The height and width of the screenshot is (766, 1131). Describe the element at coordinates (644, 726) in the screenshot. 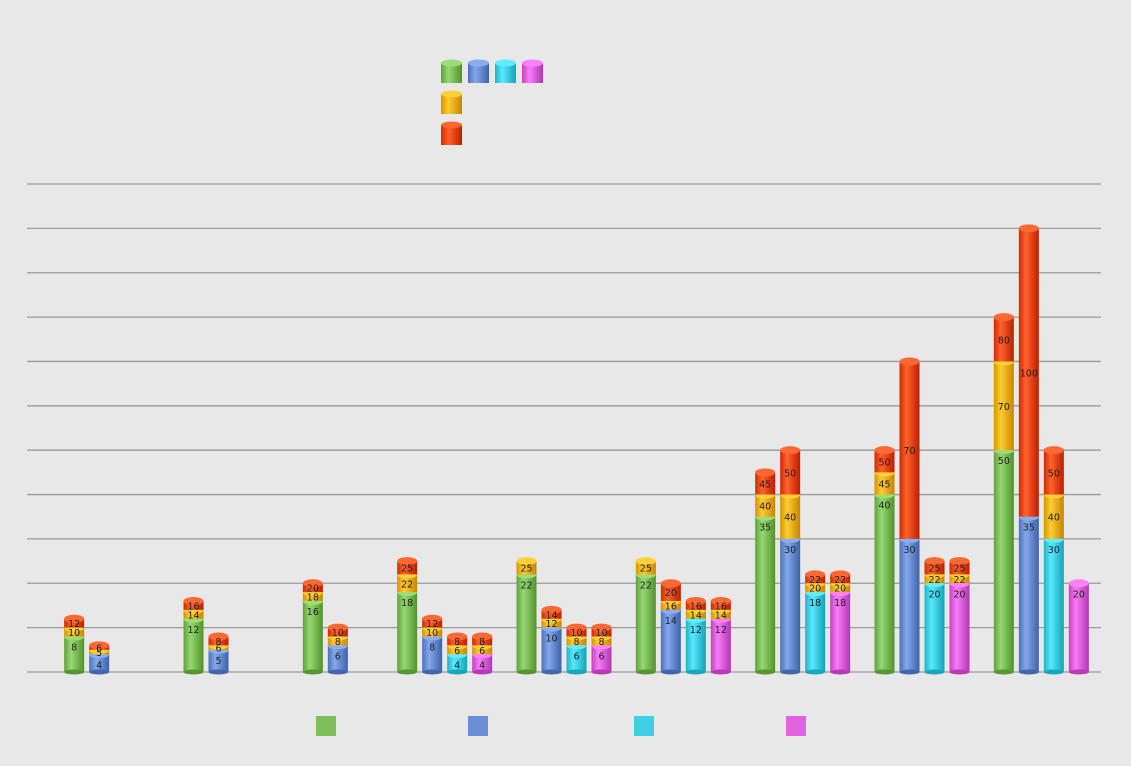

I see `legend-swatch-cyan` at that location.